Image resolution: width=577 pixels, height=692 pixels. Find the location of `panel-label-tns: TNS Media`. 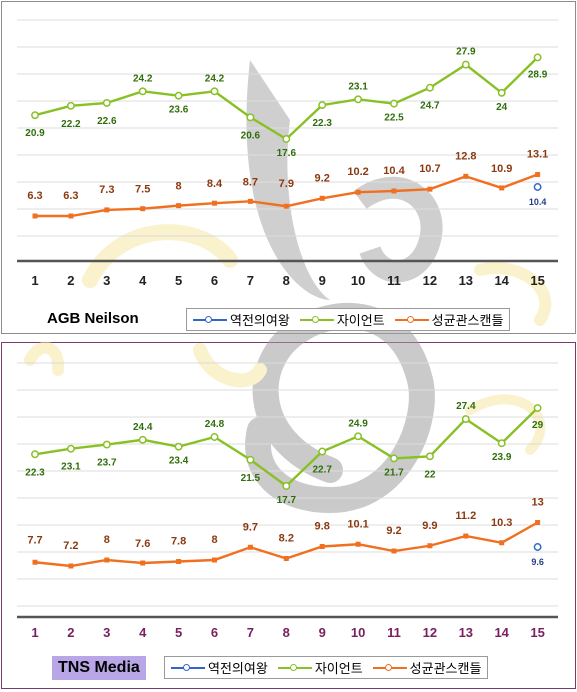

panel-label-tns: TNS Media is located at coordinates (99, 668).